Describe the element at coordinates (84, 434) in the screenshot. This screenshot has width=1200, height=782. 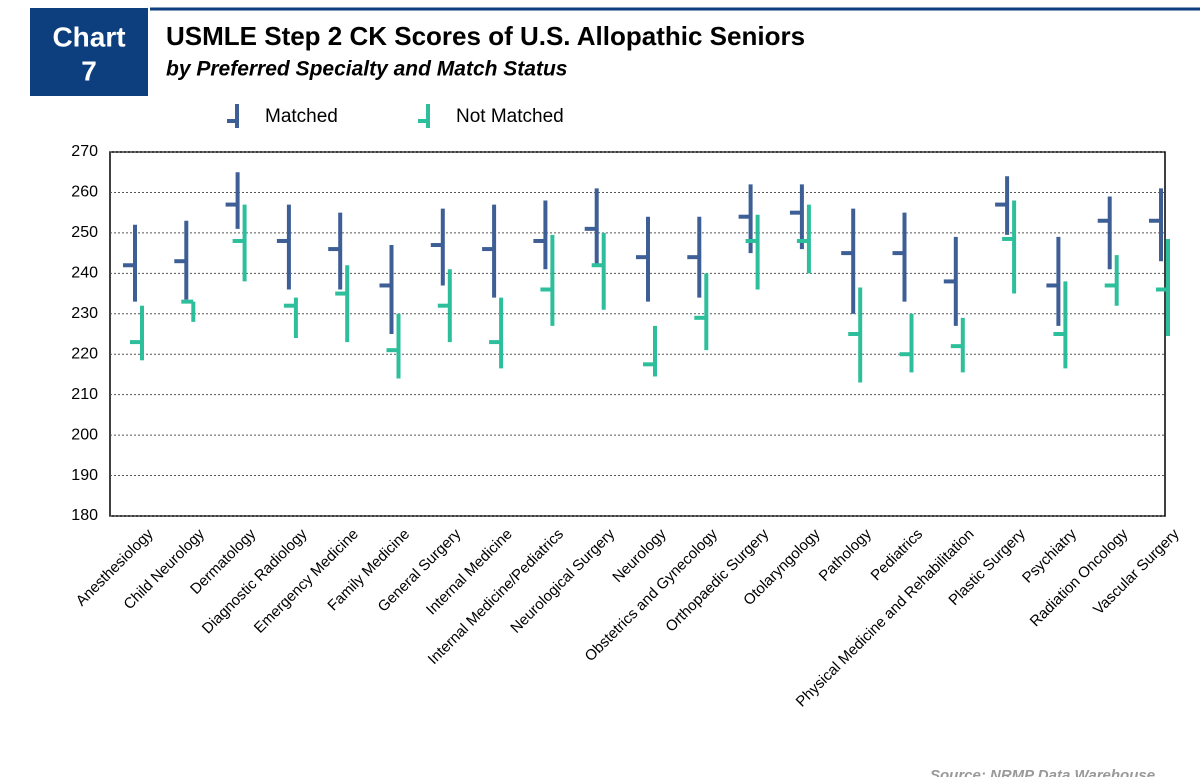
I see `y-tick-label: 200` at that location.